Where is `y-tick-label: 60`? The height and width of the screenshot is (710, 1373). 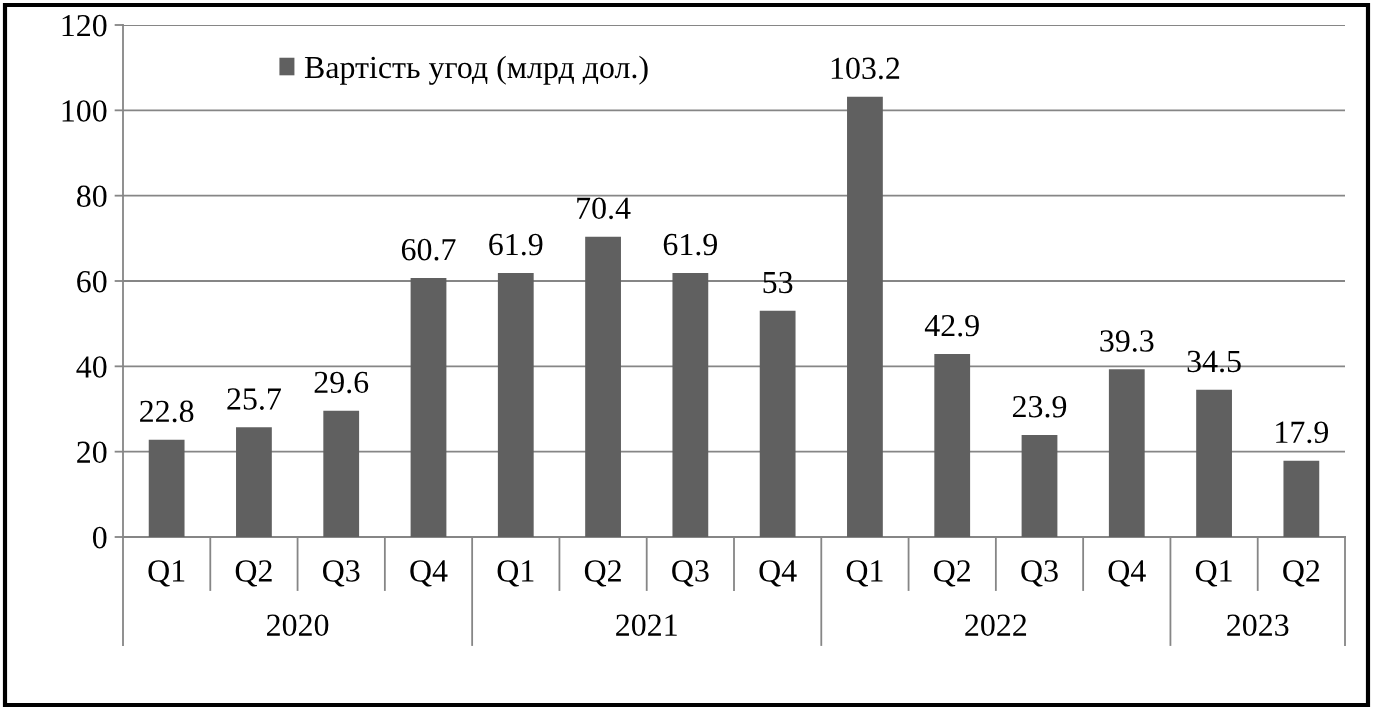
y-tick-label: 60 is located at coordinates (92, 281).